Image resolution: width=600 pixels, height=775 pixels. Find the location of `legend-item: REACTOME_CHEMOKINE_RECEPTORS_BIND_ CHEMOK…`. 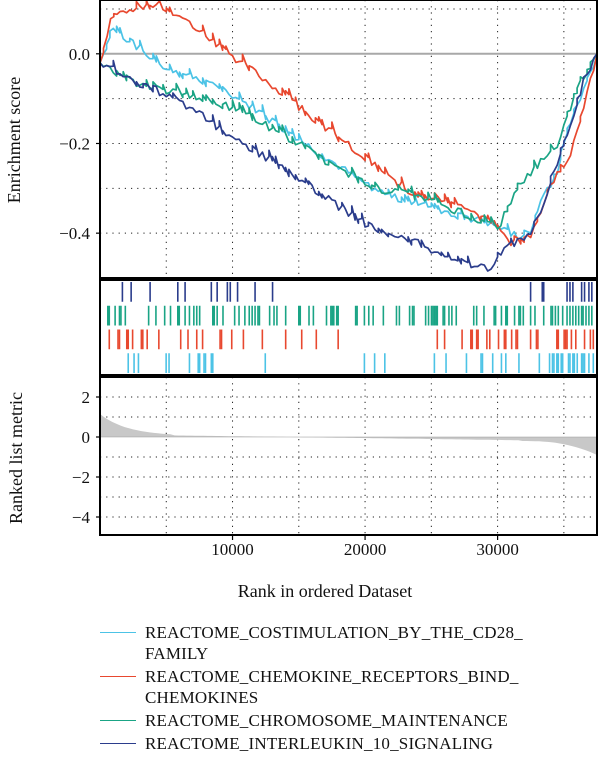

legend-item: REACTOME_CHEMOKINE_RECEPTORS_BIND_ CHEMOK… is located at coordinates (345, 687).